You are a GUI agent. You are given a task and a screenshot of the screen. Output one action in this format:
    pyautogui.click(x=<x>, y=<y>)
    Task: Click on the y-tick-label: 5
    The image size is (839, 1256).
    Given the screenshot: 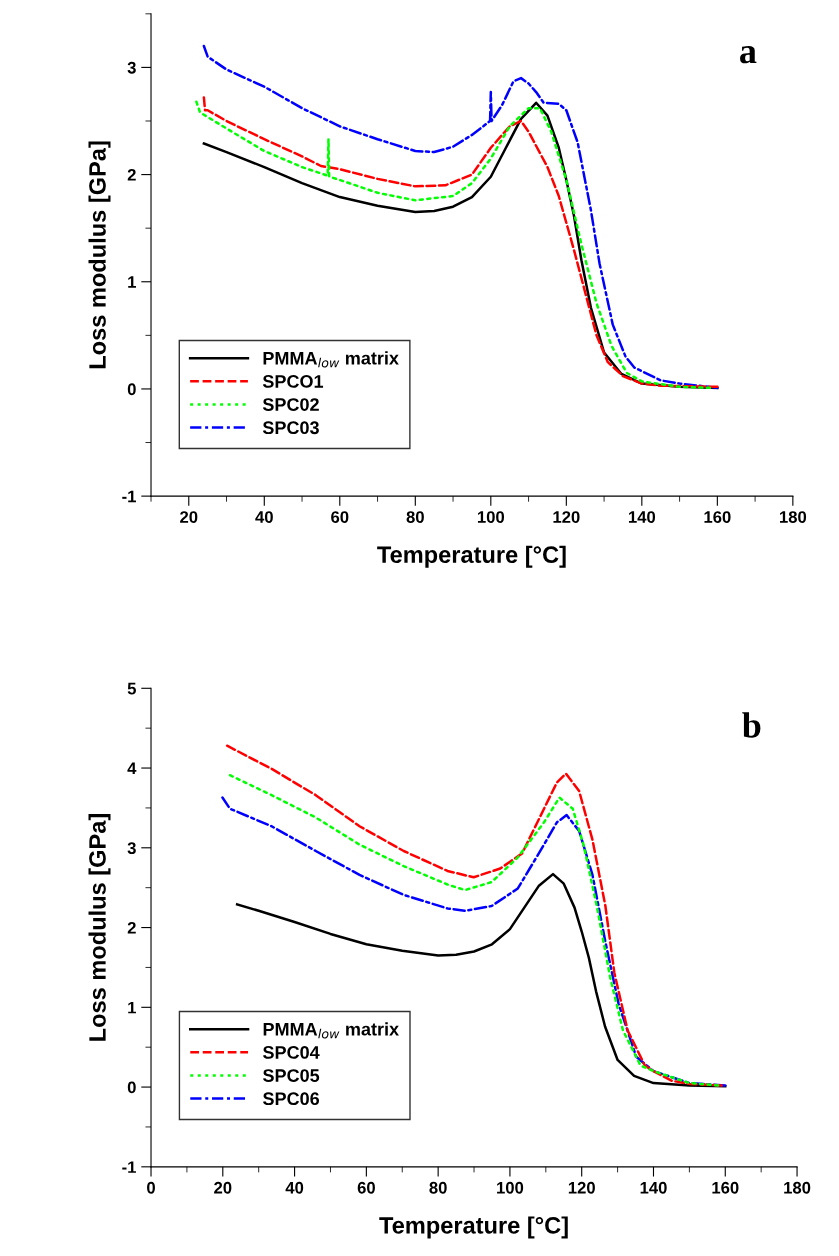 What is the action you would take?
    pyautogui.click(x=131, y=688)
    